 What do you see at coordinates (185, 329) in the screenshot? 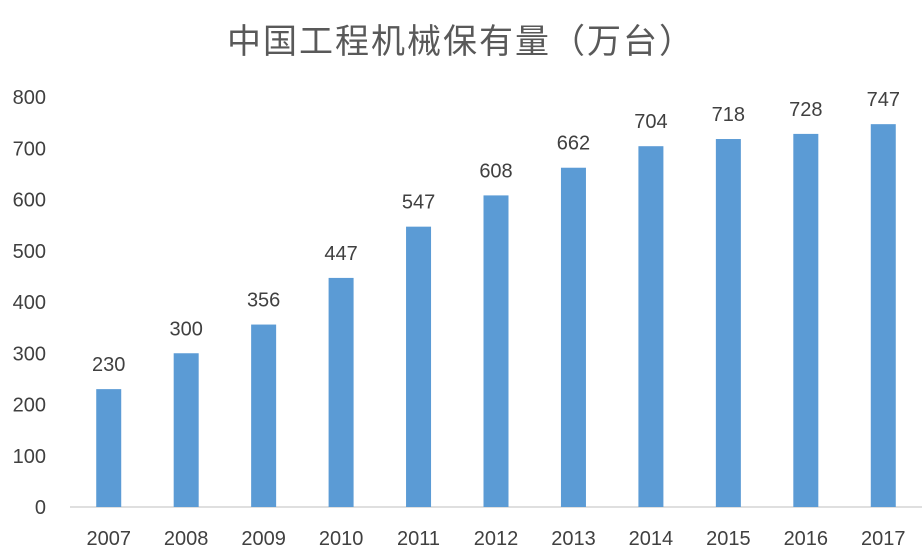
I see `data-label: 300` at bounding box center [185, 329].